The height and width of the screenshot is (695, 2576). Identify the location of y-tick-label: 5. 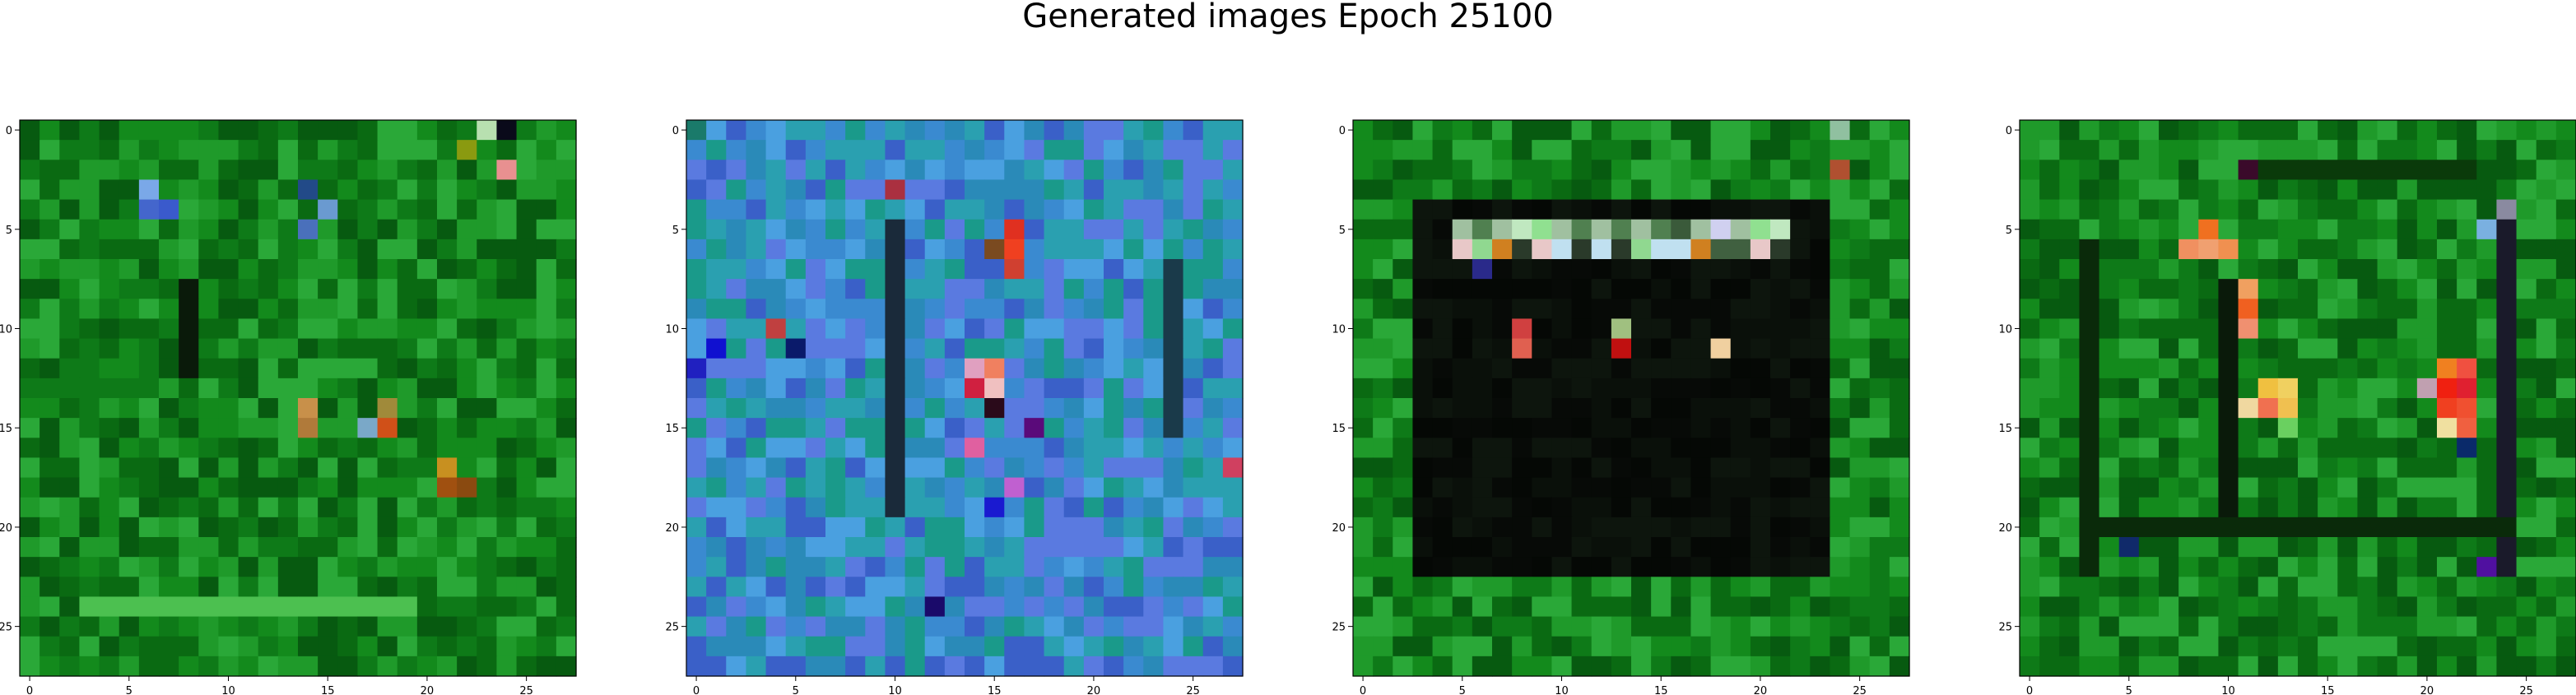
(2009, 231).